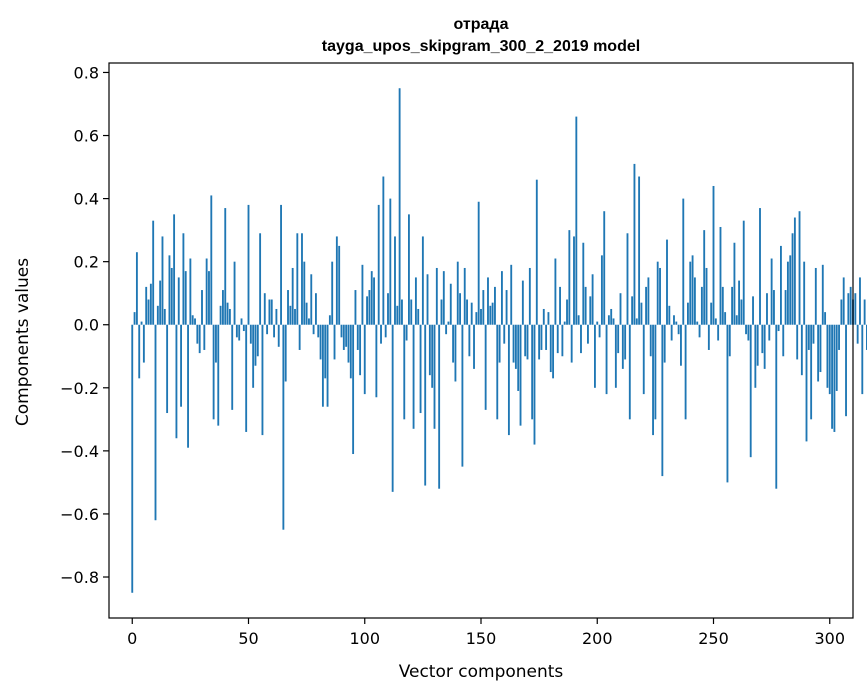 This screenshot has height=696, width=867. Describe the element at coordinates (481, 24) in the screenshot. I see `chart-title: отрада` at that location.